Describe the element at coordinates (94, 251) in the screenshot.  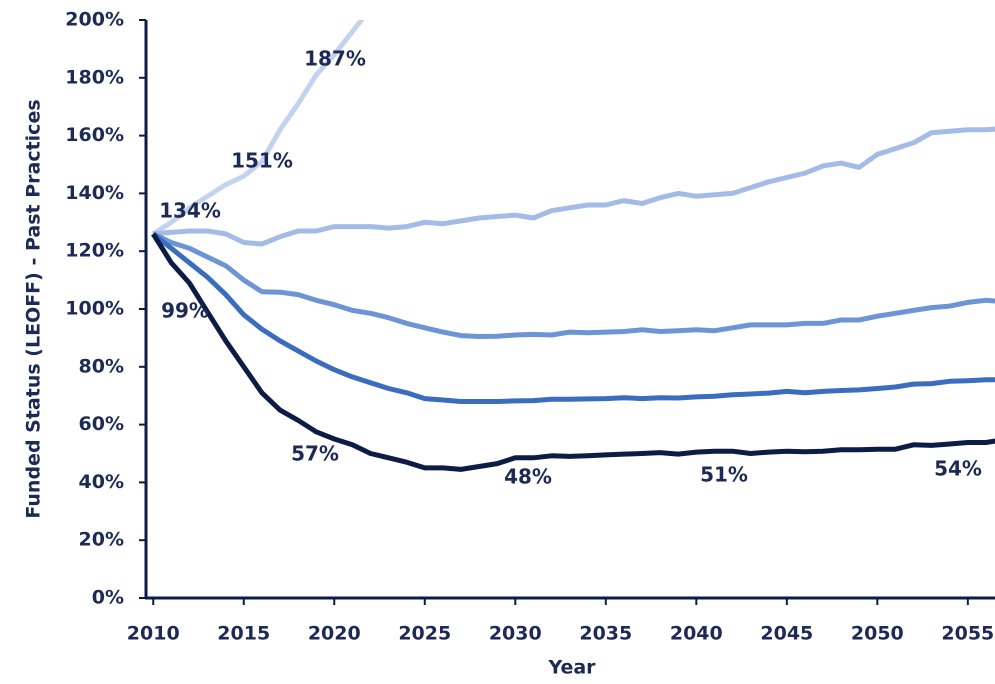
I see `y-tick-label: 120%` at that location.